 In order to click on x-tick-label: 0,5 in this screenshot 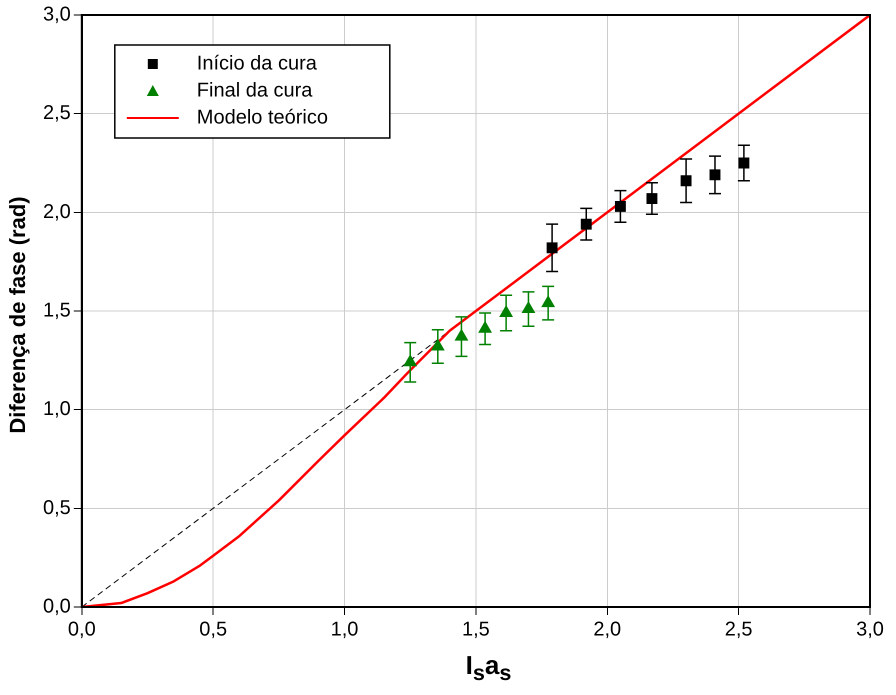, I will do `click(213, 629)`.